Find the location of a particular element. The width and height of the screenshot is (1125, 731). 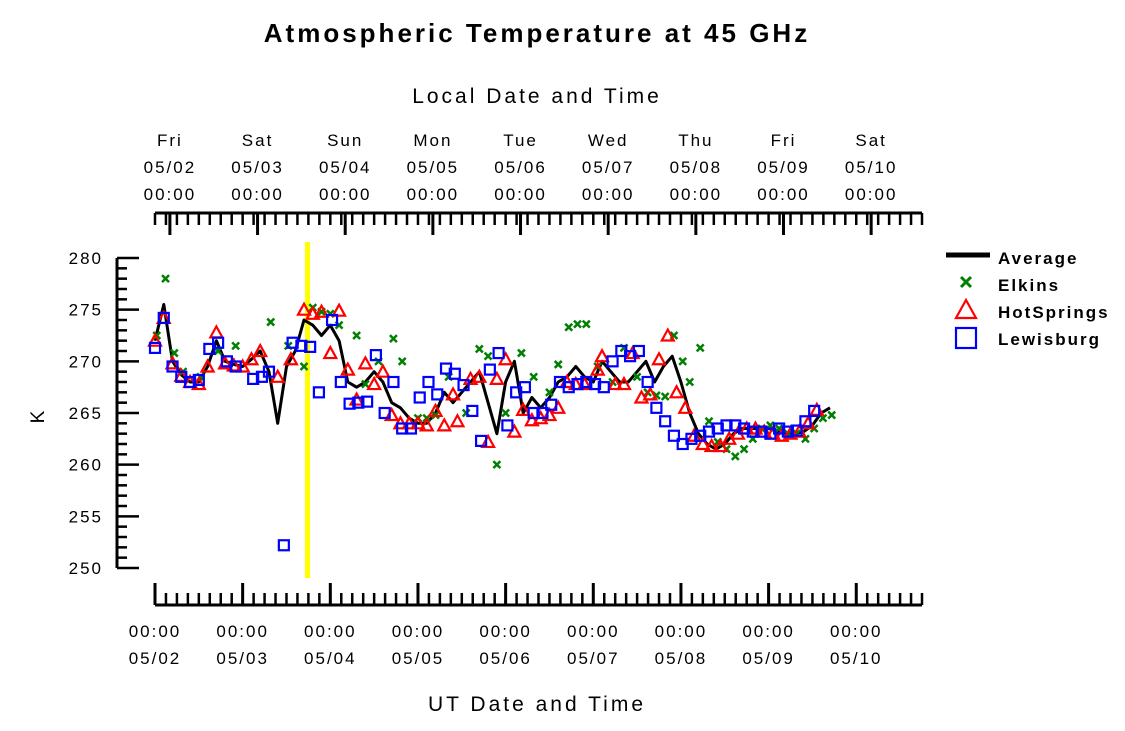

bottom-tick-date: 05/10 is located at coordinates (856, 658).